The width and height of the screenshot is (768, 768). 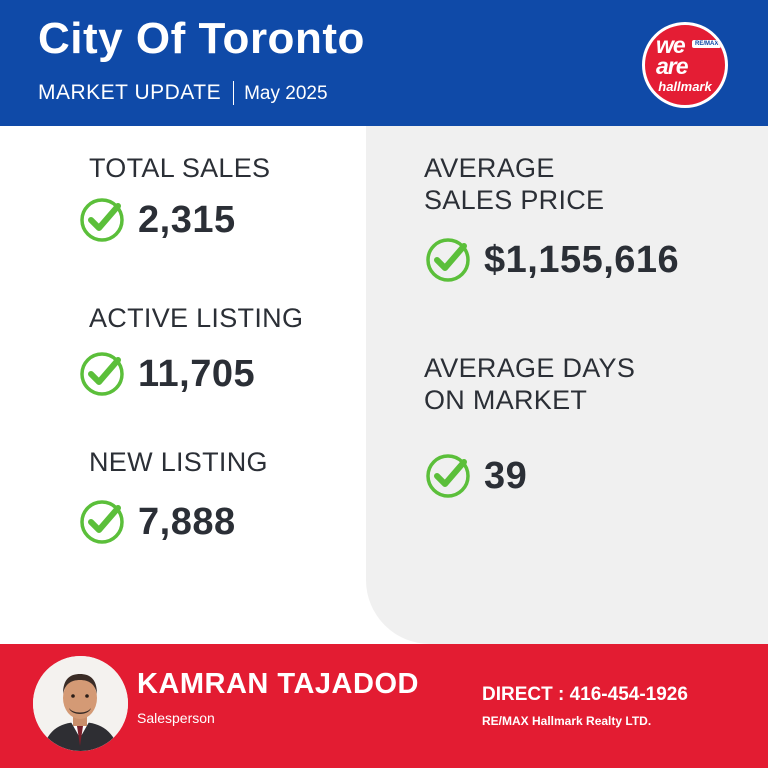 What do you see at coordinates (672, 66) in the screenshot?
I see `logo-text-are: are` at bounding box center [672, 66].